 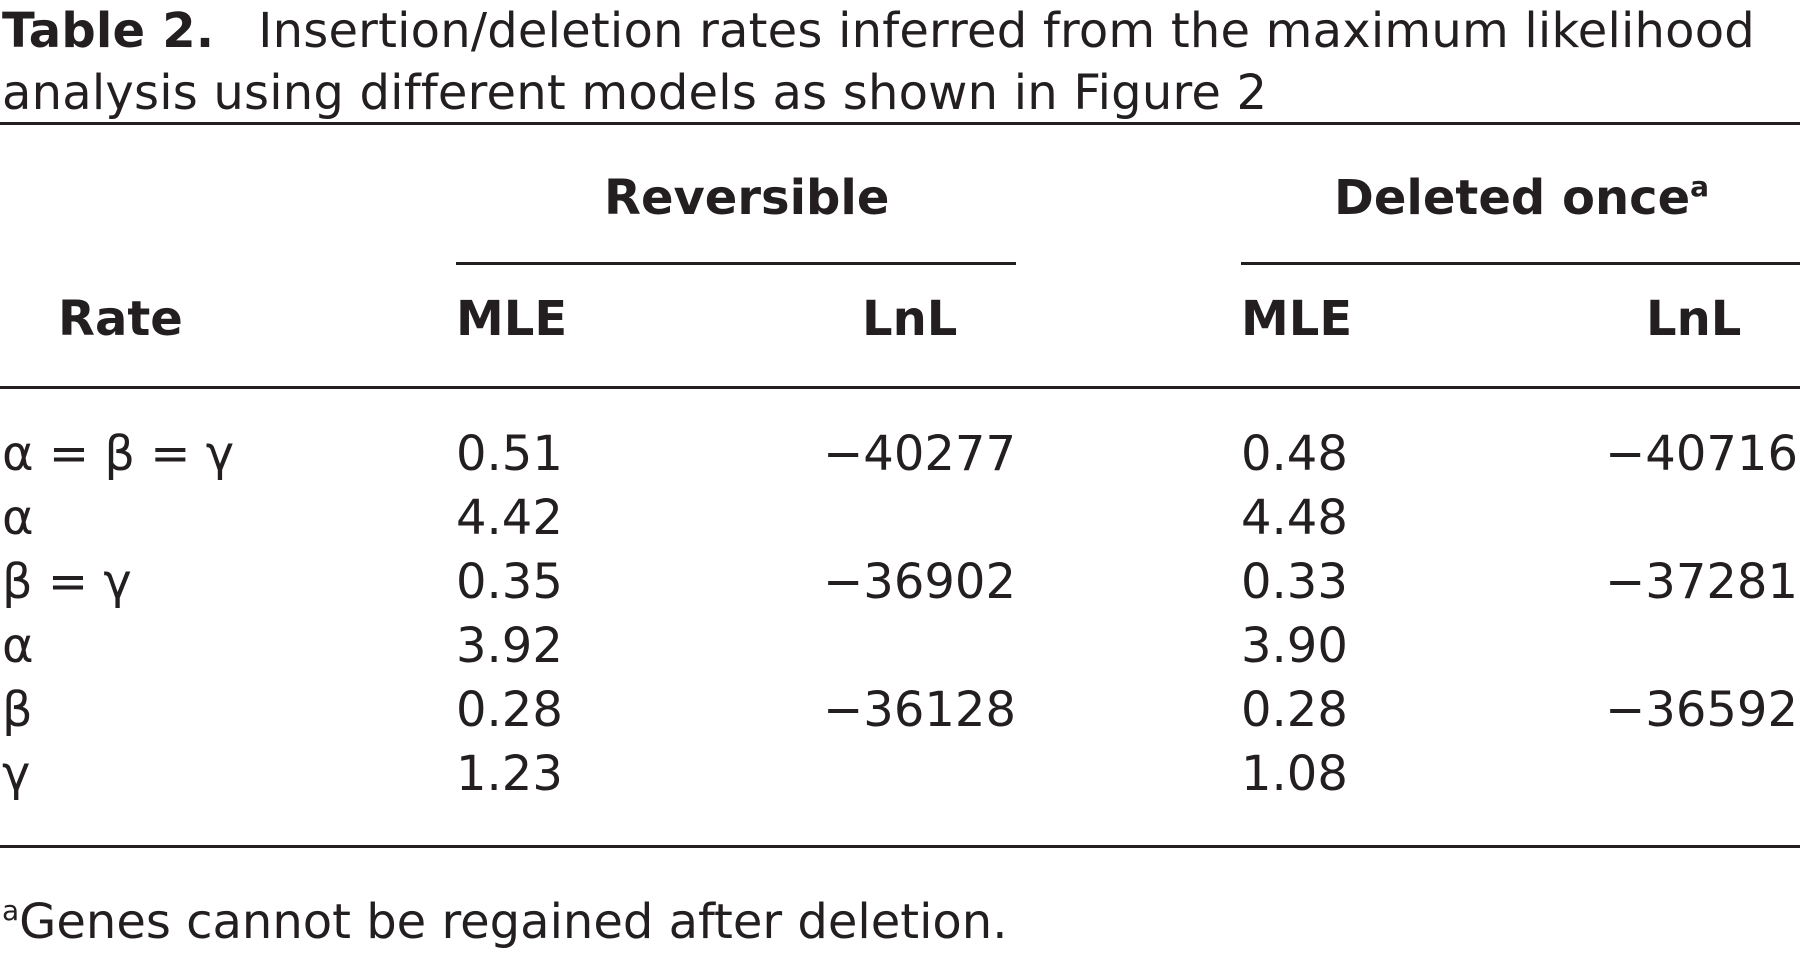 What do you see at coordinates (120, 319) in the screenshot?
I see `column-header-rate: Rate` at bounding box center [120, 319].